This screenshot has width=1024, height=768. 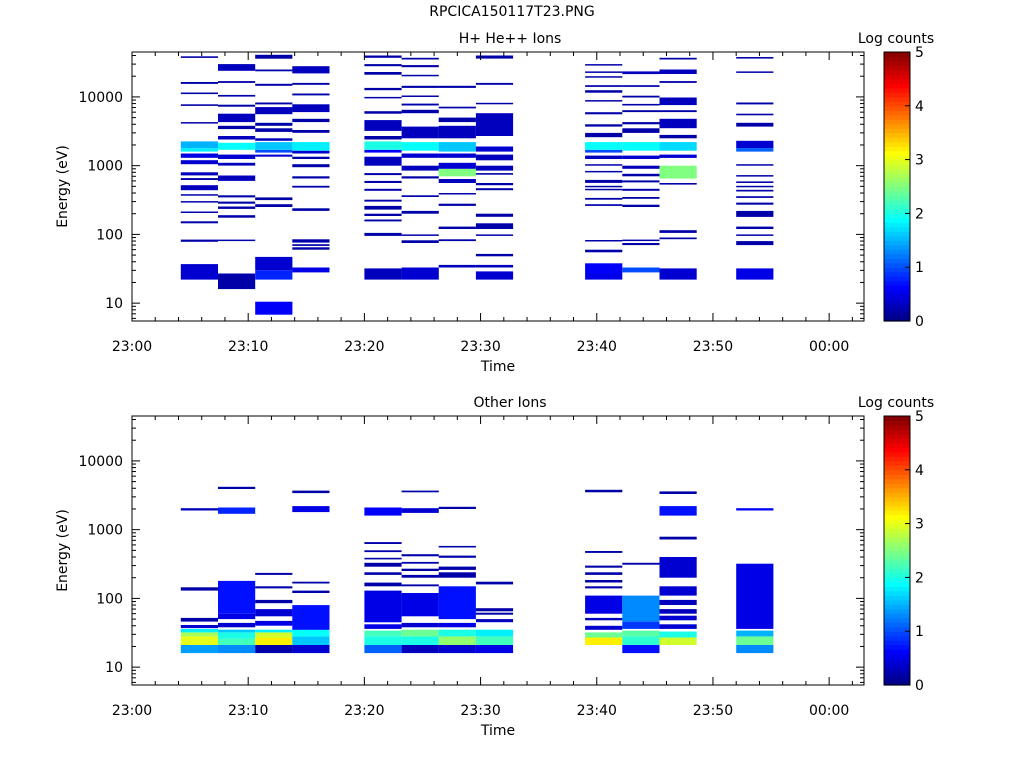 I want to click on x-tick-label: 23:00, so click(x=132, y=347).